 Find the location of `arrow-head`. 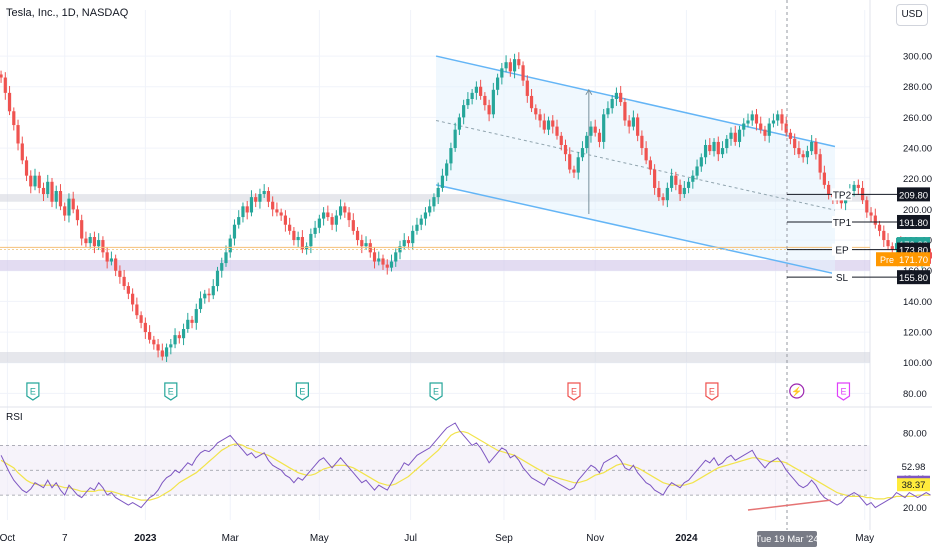

arrow-head is located at coordinates (589, 92).